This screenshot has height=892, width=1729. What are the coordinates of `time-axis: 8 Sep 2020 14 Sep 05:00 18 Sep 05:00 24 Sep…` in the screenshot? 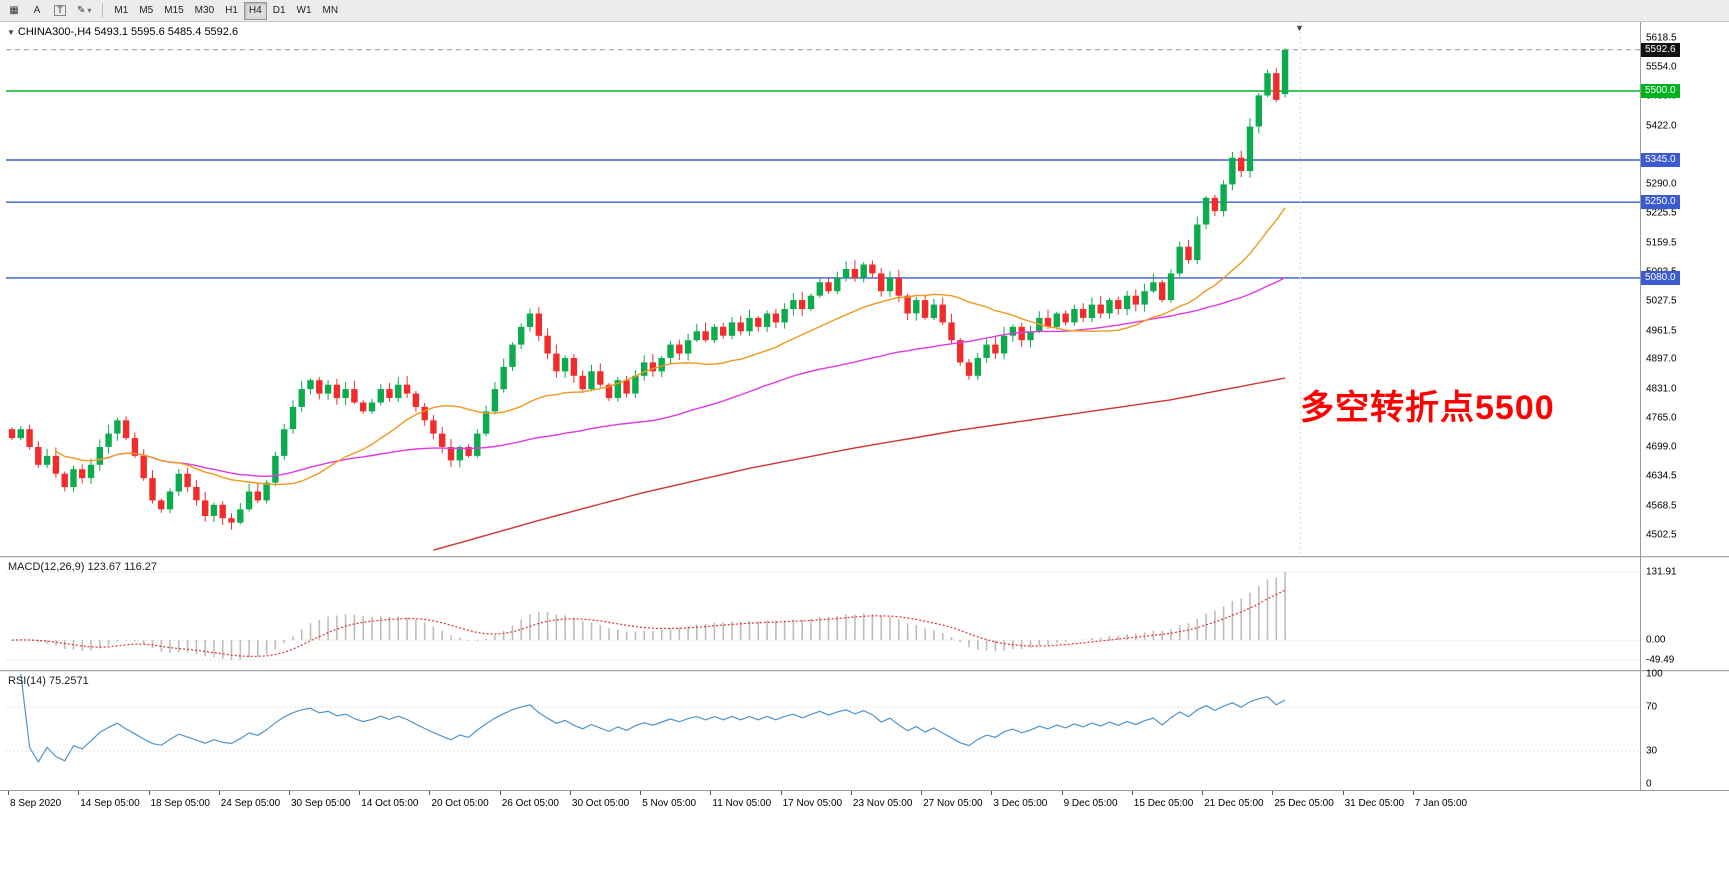 It's located at (864, 803).